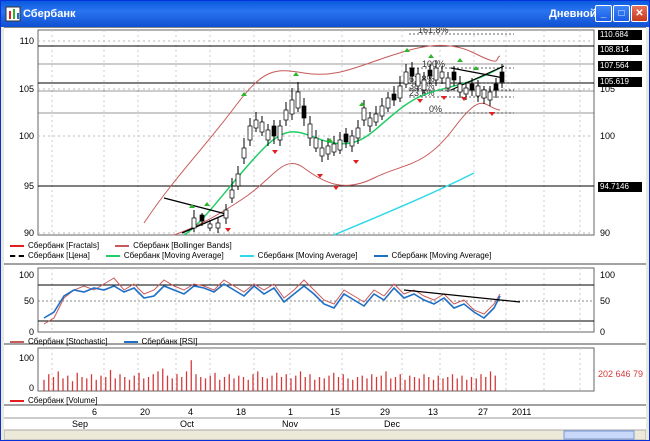  Describe the element at coordinates (145, 412) in the screenshot. I see `time-axis-day: 20` at that location.